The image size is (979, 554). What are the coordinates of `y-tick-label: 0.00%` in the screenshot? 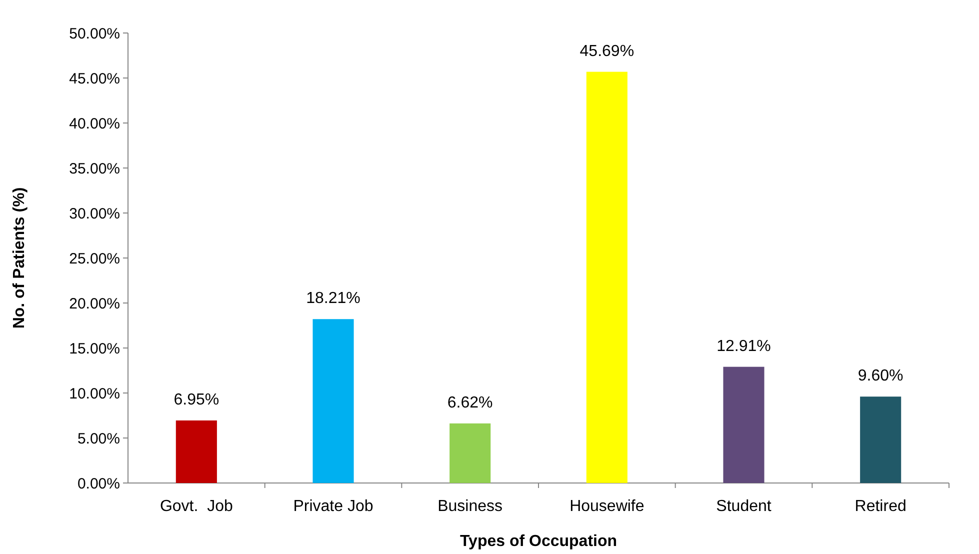 It's located at (98, 483).